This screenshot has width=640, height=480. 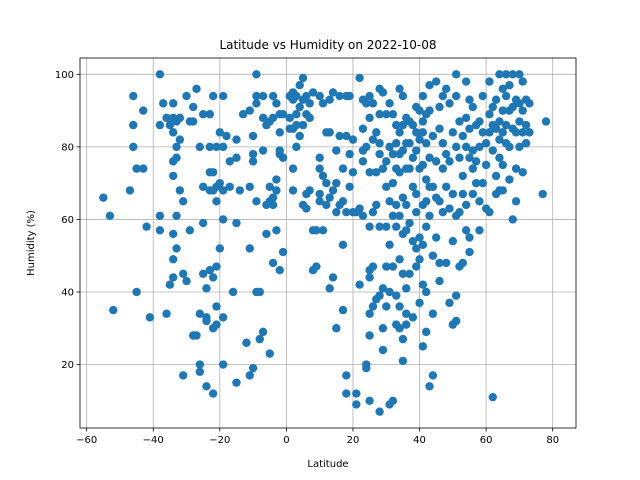 What do you see at coordinates (86, 440) in the screenshot?
I see `x-tick-label: −60` at bounding box center [86, 440].